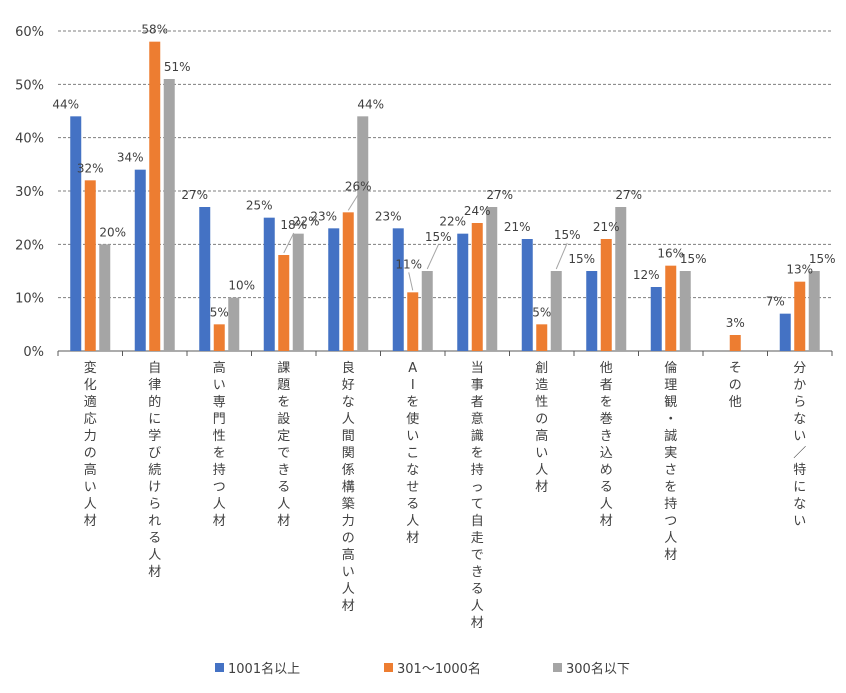 The height and width of the screenshot is (693, 846). I want to click on x-category-label: A I を使いこなせる人材, so click(412, 453).